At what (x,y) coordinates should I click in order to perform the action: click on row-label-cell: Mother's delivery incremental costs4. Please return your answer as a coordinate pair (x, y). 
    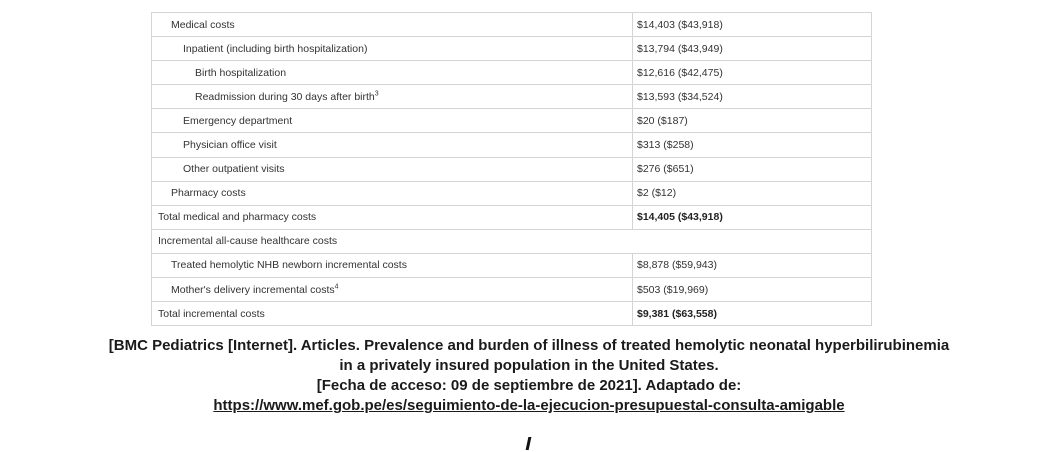
    Looking at the image, I should click on (392, 290).